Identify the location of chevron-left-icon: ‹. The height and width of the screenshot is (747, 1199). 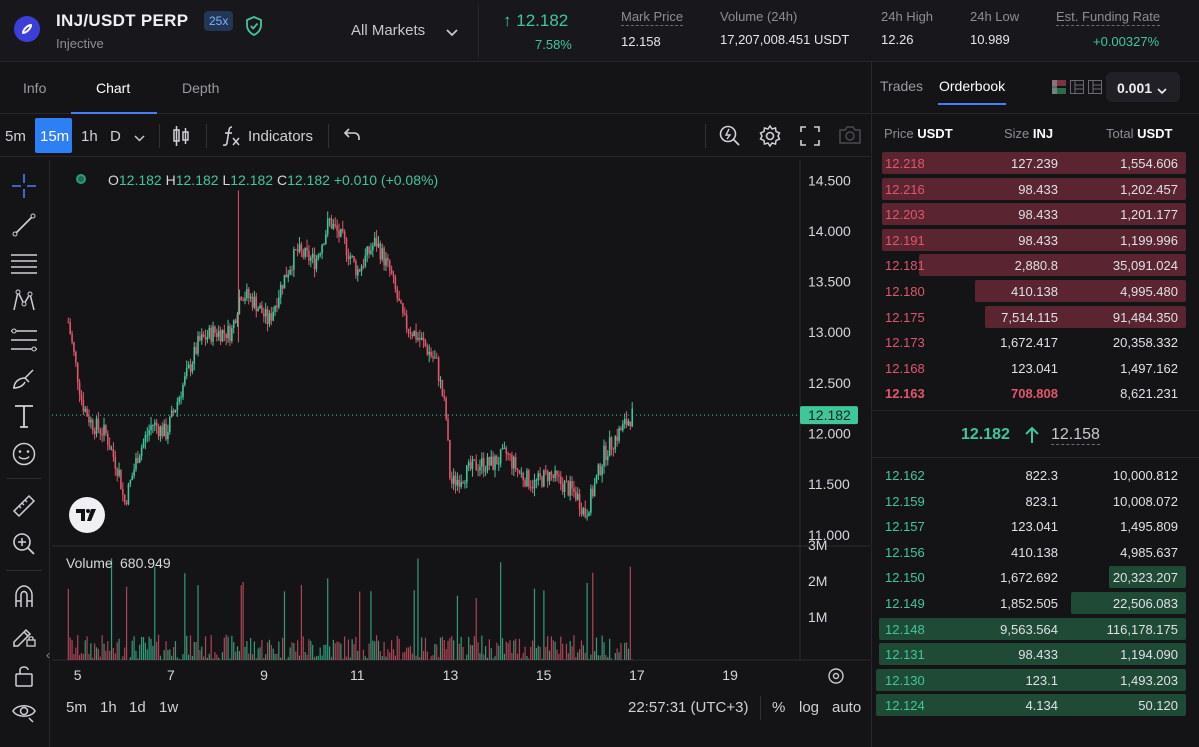
(48, 655).